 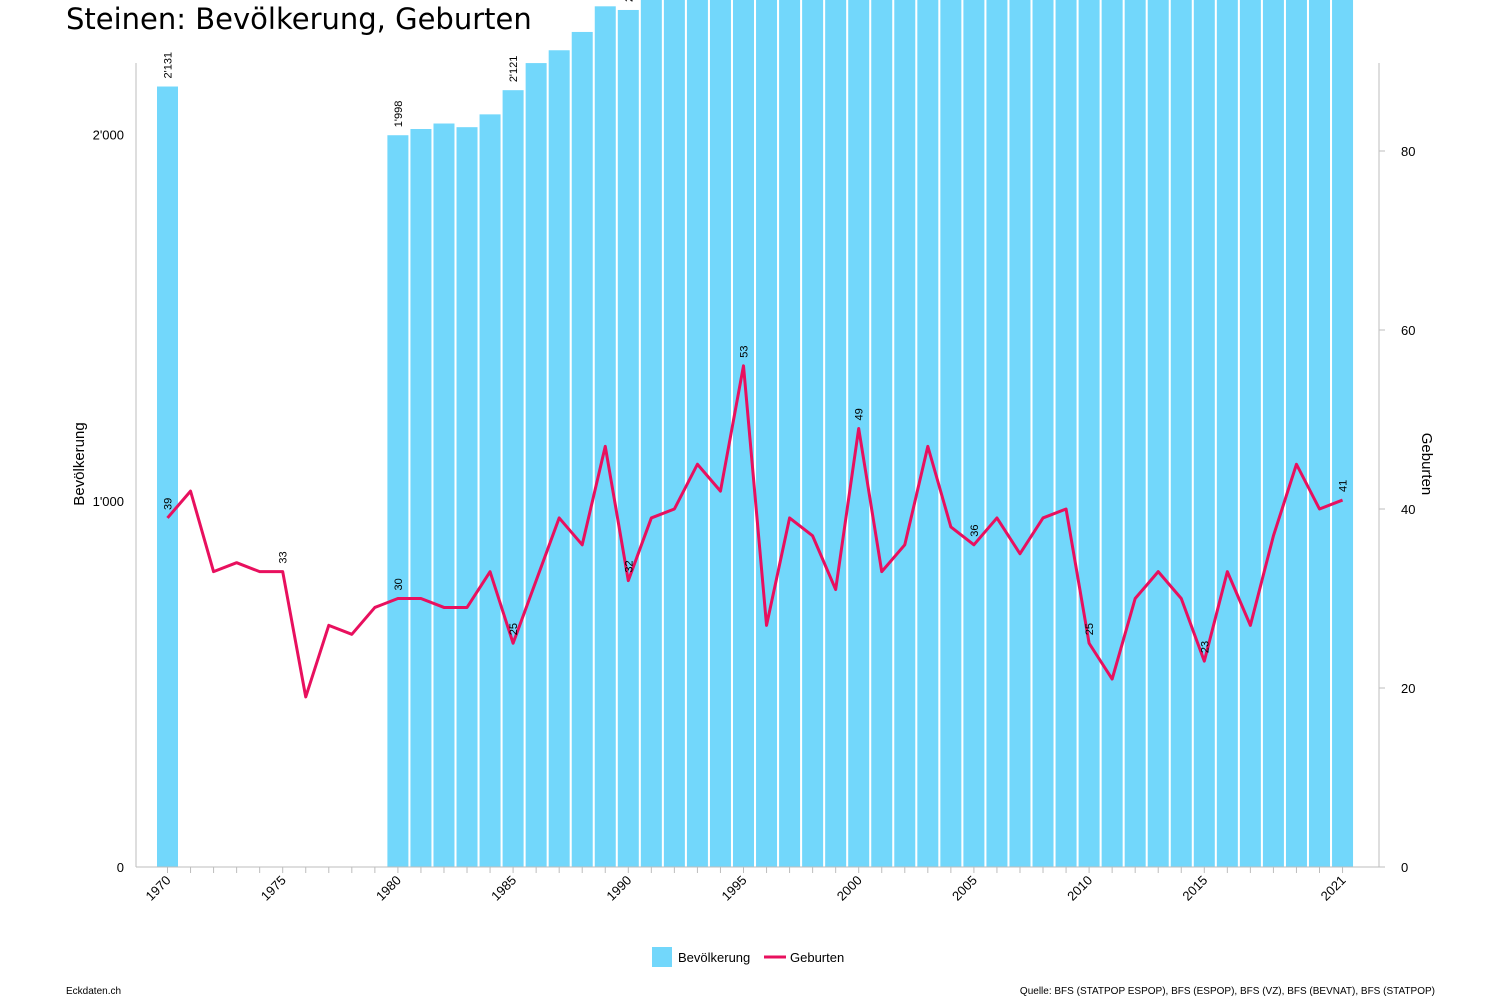 What do you see at coordinates (1043, 434) in the screenshot?
I see `bar-2008` at bounding box center [1043, 434].